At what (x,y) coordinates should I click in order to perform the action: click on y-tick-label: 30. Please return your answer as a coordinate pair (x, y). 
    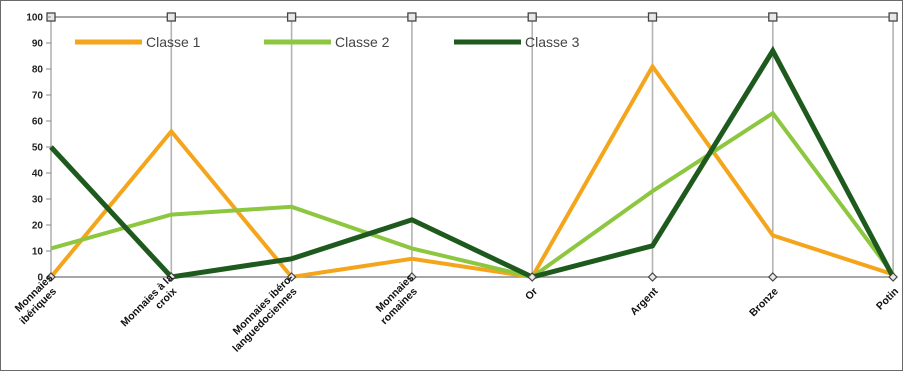
    Looking at the image, I should click on (38, 200).